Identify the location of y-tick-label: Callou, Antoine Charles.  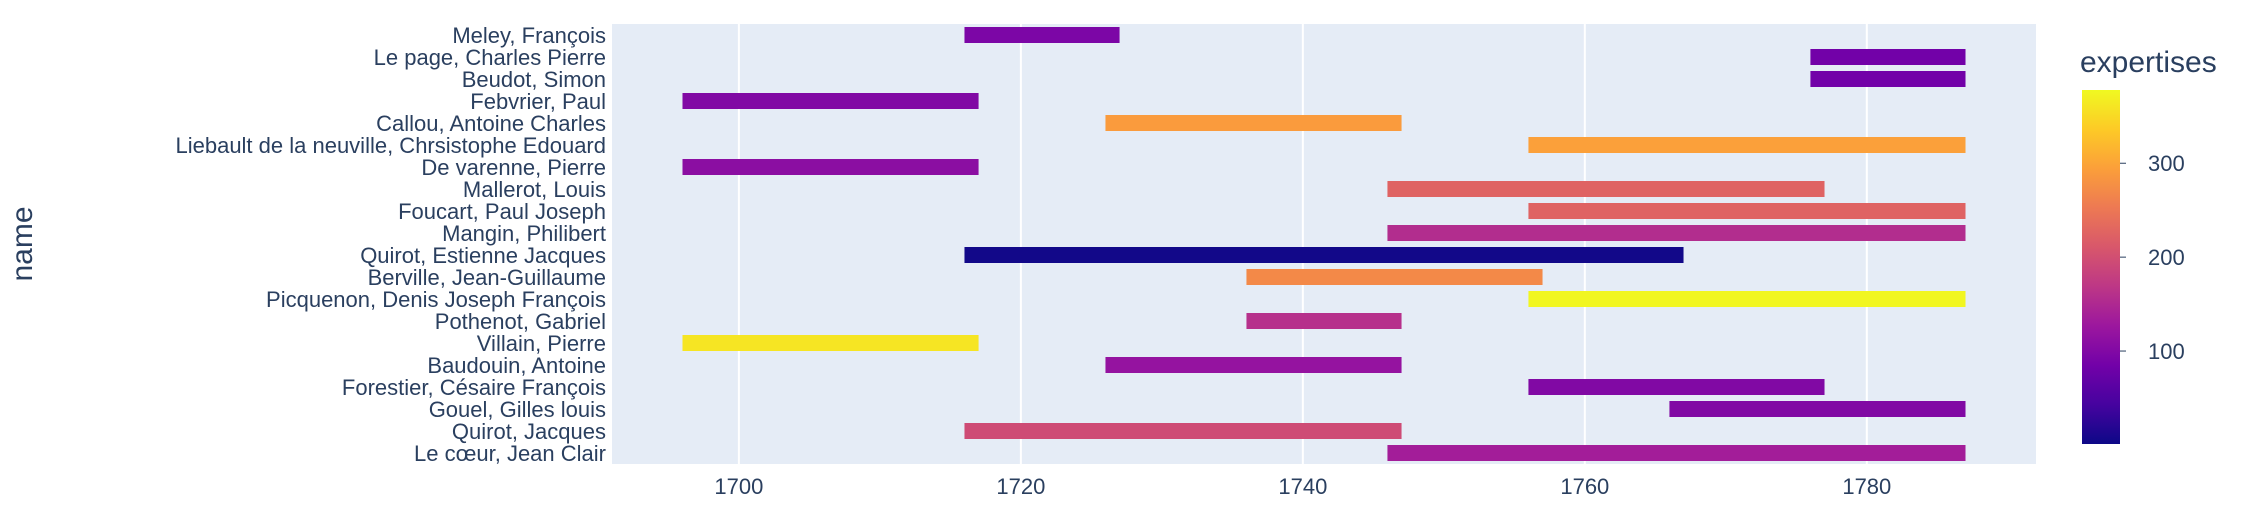
(491, 123).